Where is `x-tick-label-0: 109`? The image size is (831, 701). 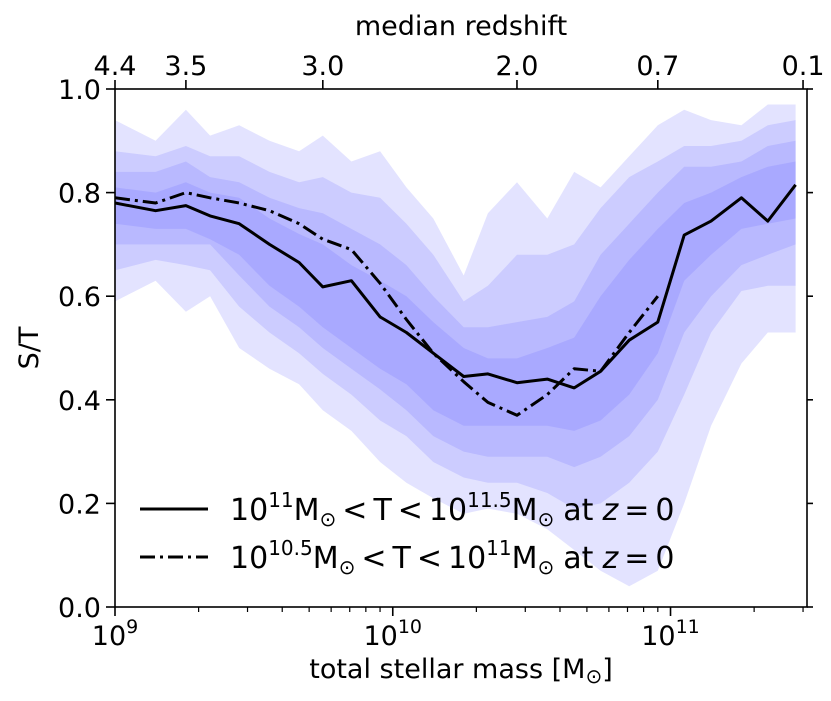
x-tick-label-0: 109 is located at coordinates (115, 634).